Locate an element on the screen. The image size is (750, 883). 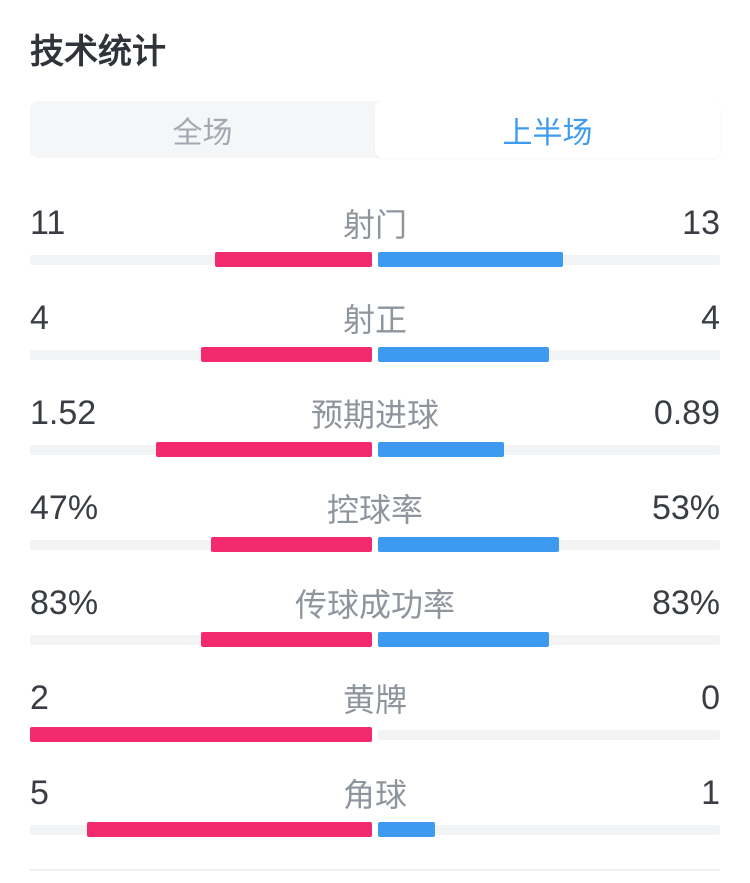
stat-row-expected-goals: 1.52 预期进球 0.89 is located at coordinates (375, 428).